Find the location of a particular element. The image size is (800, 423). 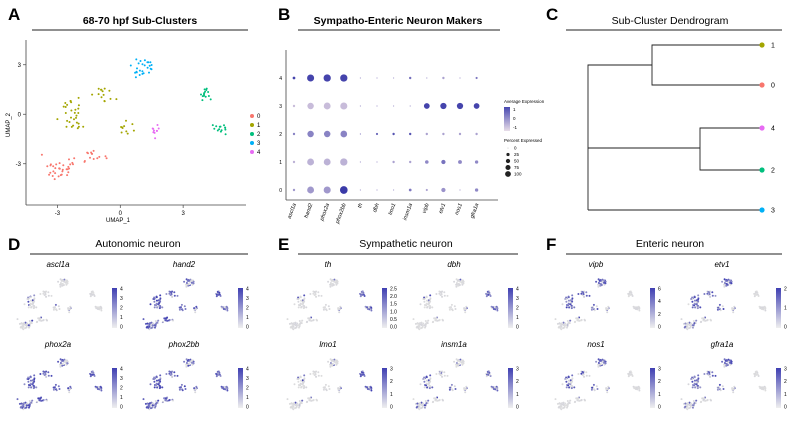

feature-colorbar-tick: 6 is located at coordinates (659, 290).